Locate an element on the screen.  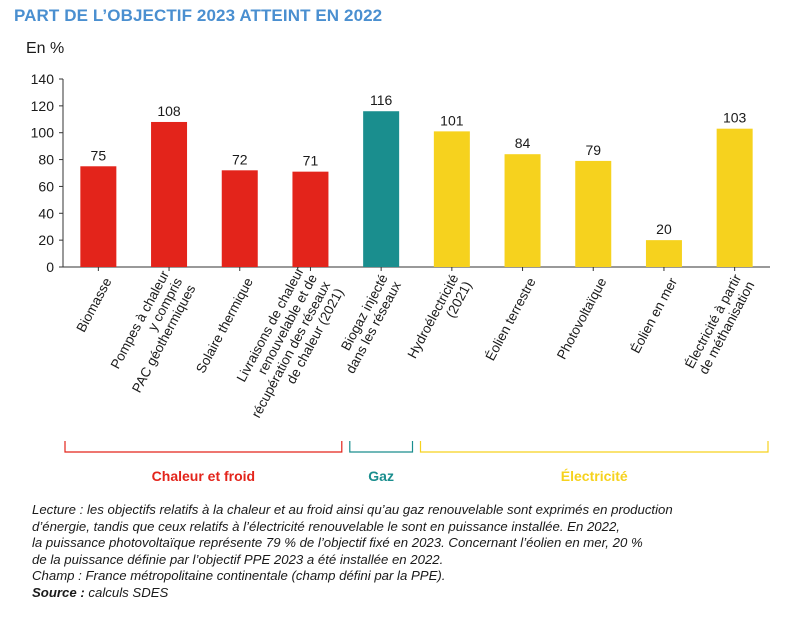
x-category-label: Éolien terrestre is located at coordinates (511, 319).